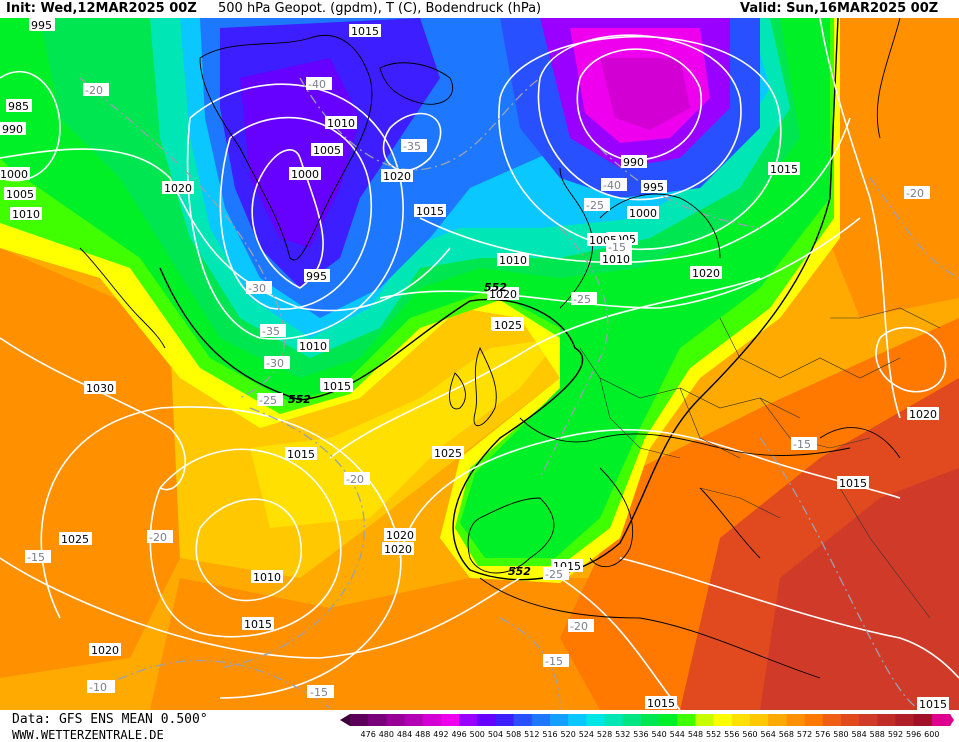  What do you see at coordinates (275, 363) in the screenshot?
I see `svg-text: -30` at bounding box center [275, 363].